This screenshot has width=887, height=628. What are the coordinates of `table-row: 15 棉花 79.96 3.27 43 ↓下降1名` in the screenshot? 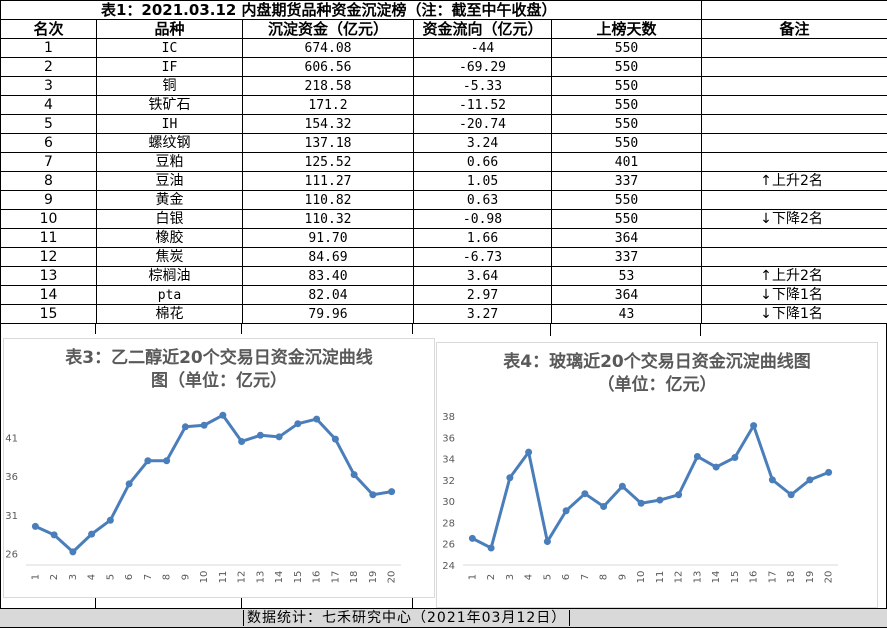 It's located at (443, 314).